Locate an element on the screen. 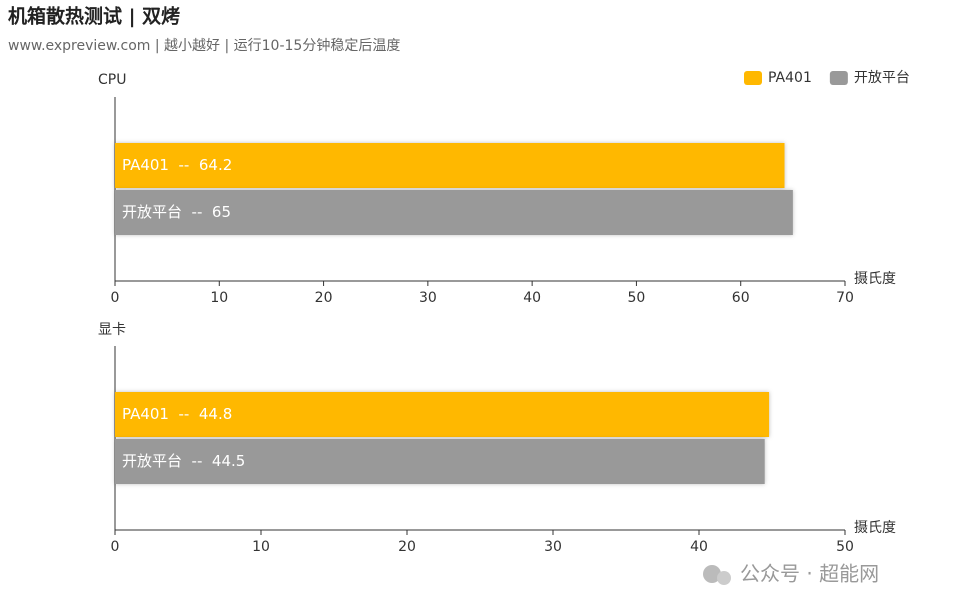  watermark: 公众号 · 超能网 is located at coordinates (809, 574).